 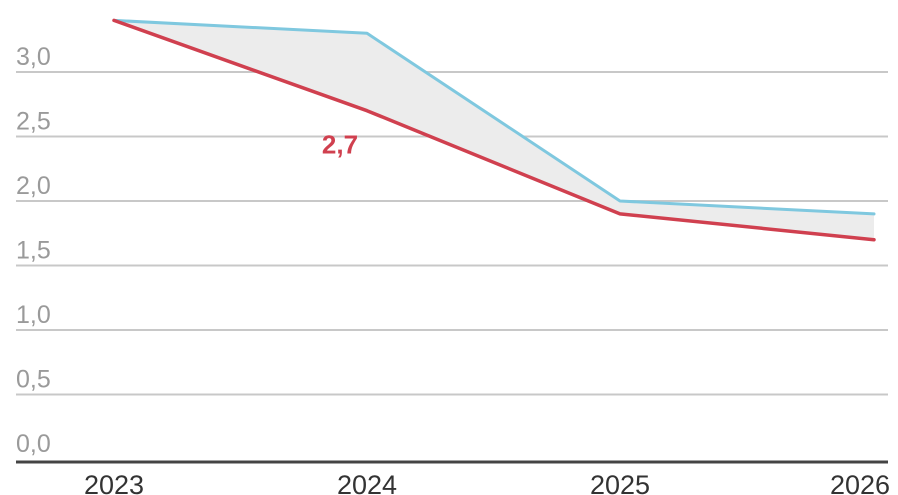 I want to click on y-axis: 0,0 0,5 1,0 1,5 2,0 2,5 3,0, so click(x=33, y=250).